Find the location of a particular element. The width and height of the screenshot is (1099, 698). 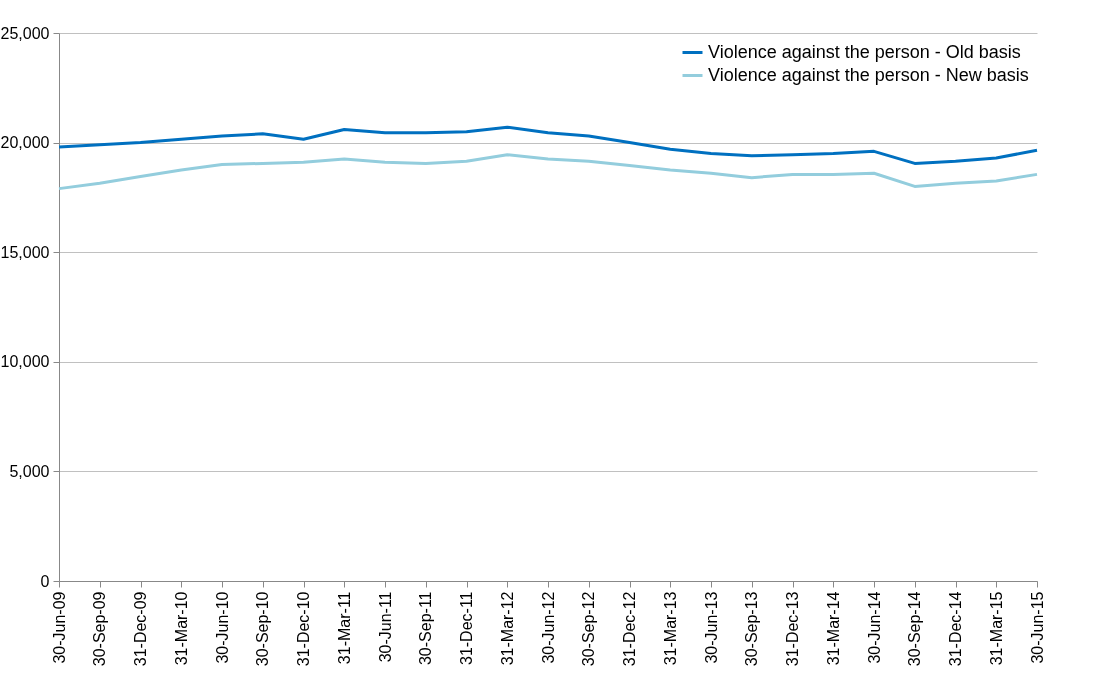

x-tick-label: 30-Jun-14 is located at coordinates (874, 627).